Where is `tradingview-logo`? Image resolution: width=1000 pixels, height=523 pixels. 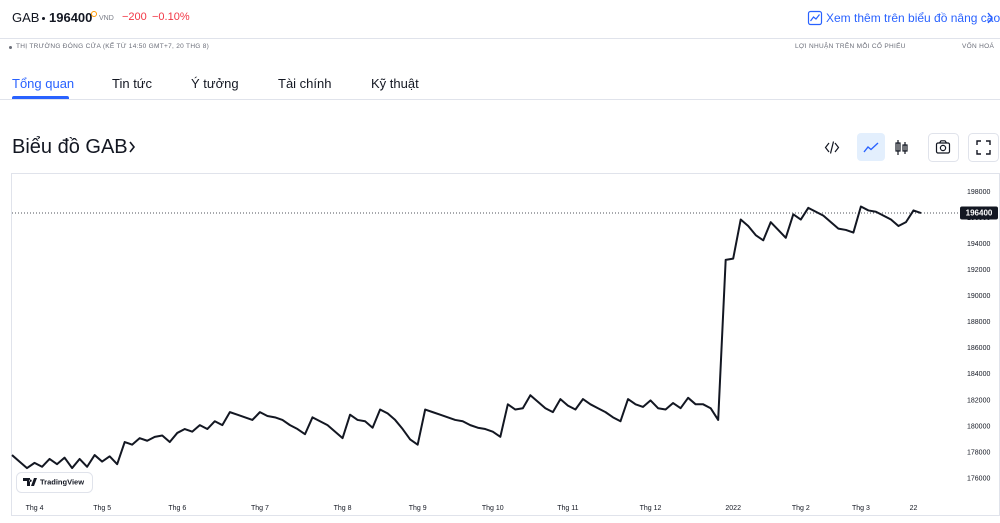
tradingview-logo is located at coordinates (30, 482).